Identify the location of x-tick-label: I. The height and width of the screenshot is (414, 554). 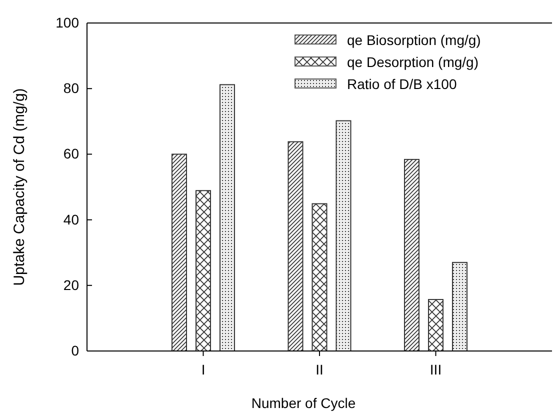
(203, 369).